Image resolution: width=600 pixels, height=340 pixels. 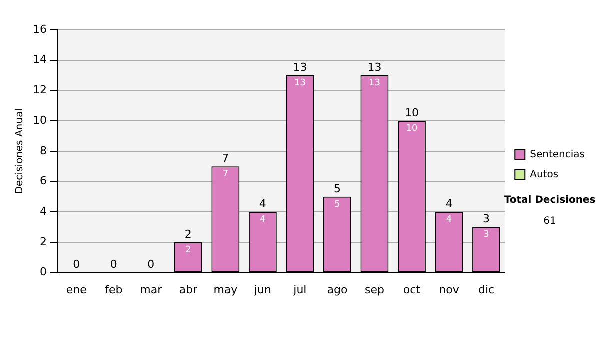 What do you see at coordinates (299, 289) in the screenshot?
I see `x-tick-label: jul` at bounding box center [299, 289].